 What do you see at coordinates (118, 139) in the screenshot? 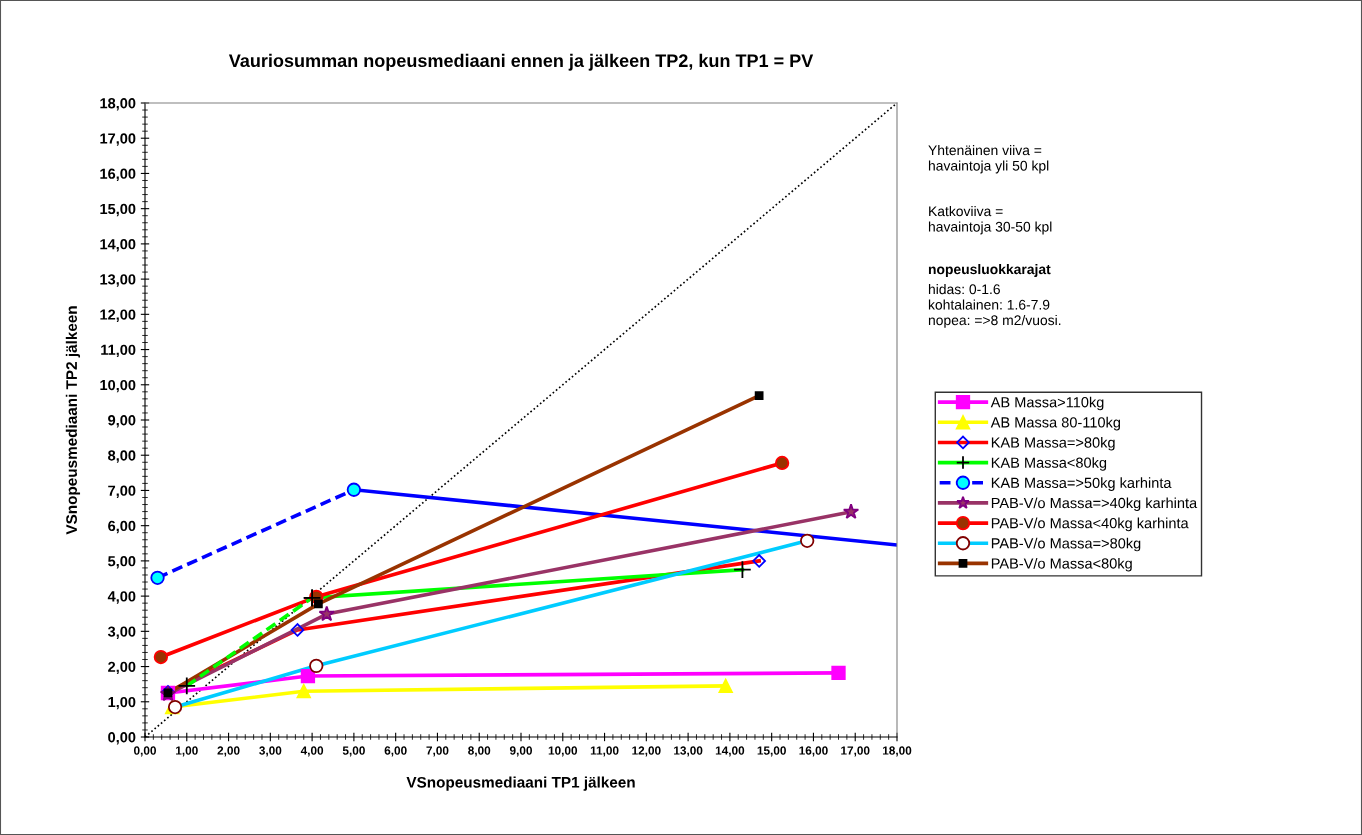
I see `y-tick-label: 17,00` at bounding box center [118, 139].